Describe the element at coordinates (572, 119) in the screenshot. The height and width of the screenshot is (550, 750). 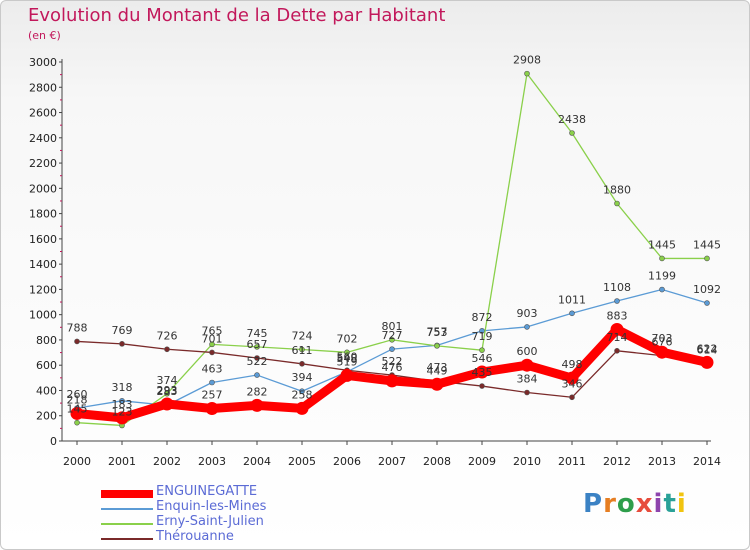
I see `data-label: 2438` at that location.